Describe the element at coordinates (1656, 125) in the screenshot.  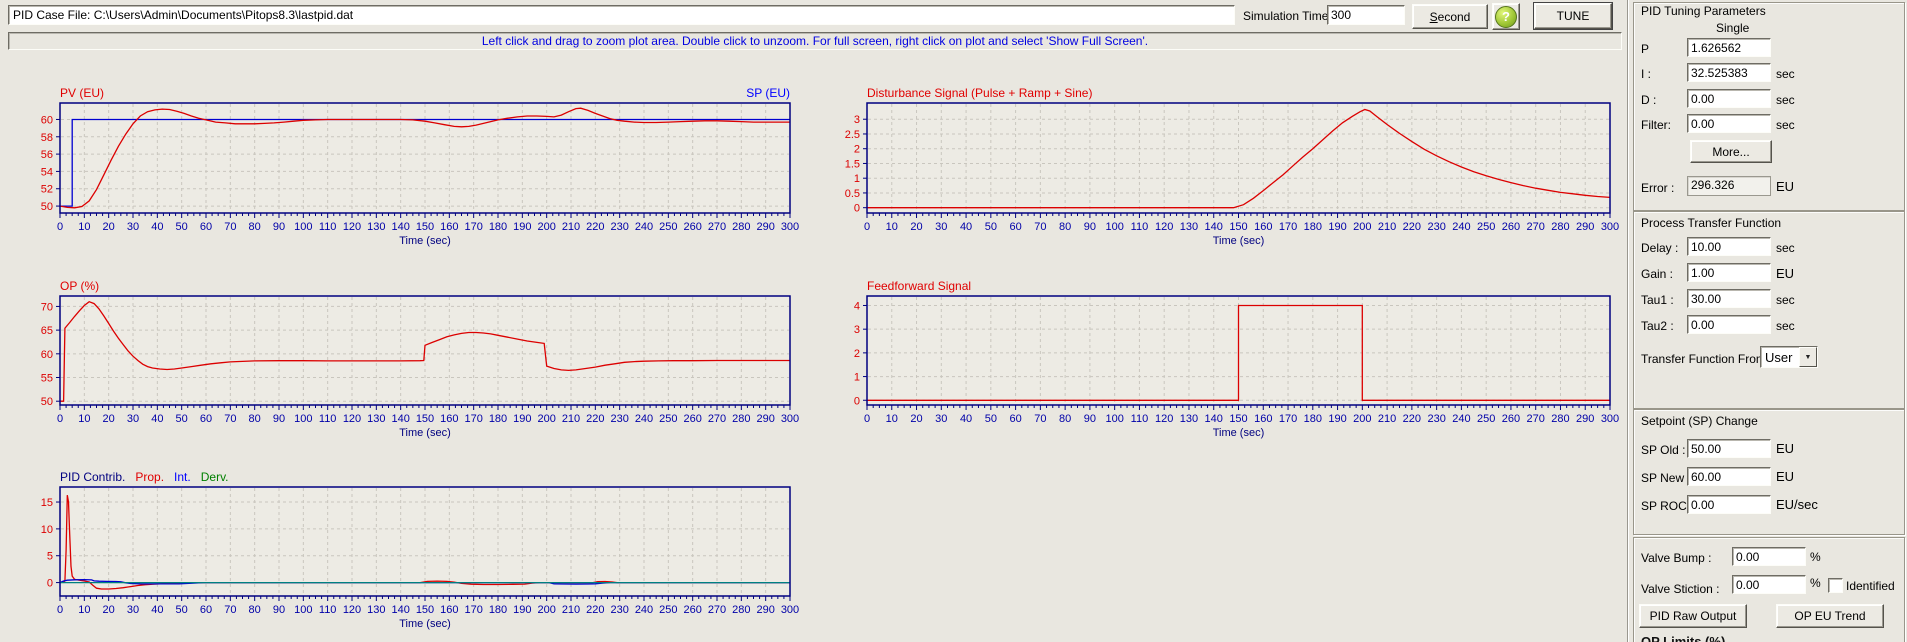
I see `filter-label: Filter:` at that location.